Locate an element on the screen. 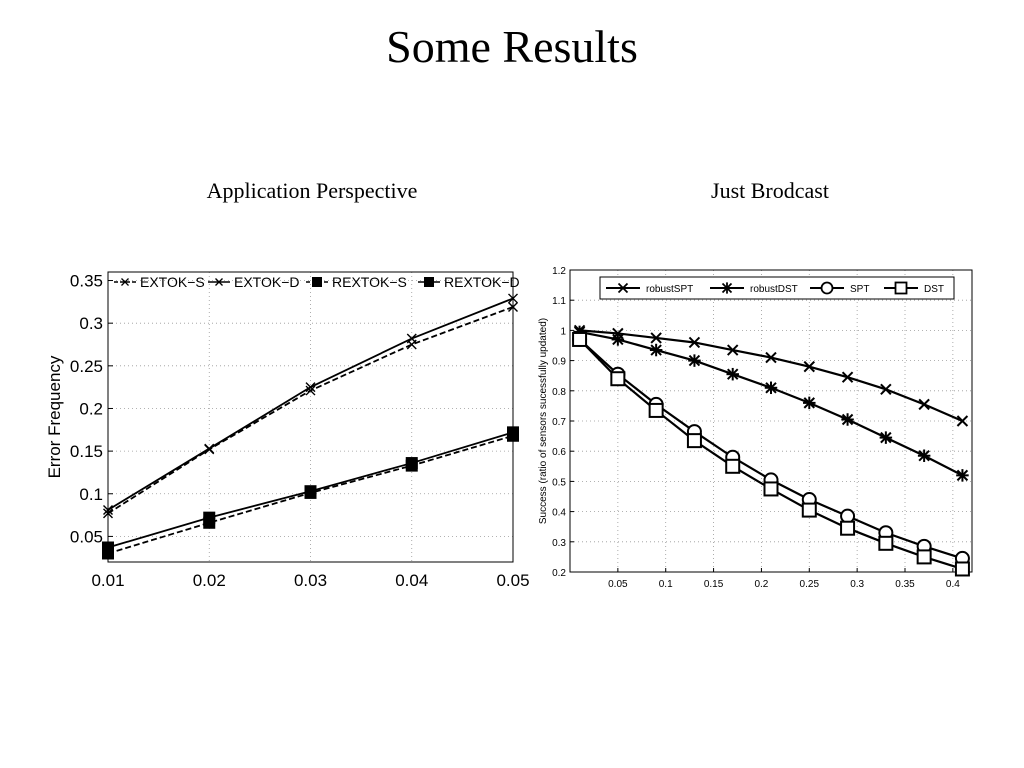 The image size is (1024, 768). x-tick-label: 0.35 is located at coordinates (905, 584).